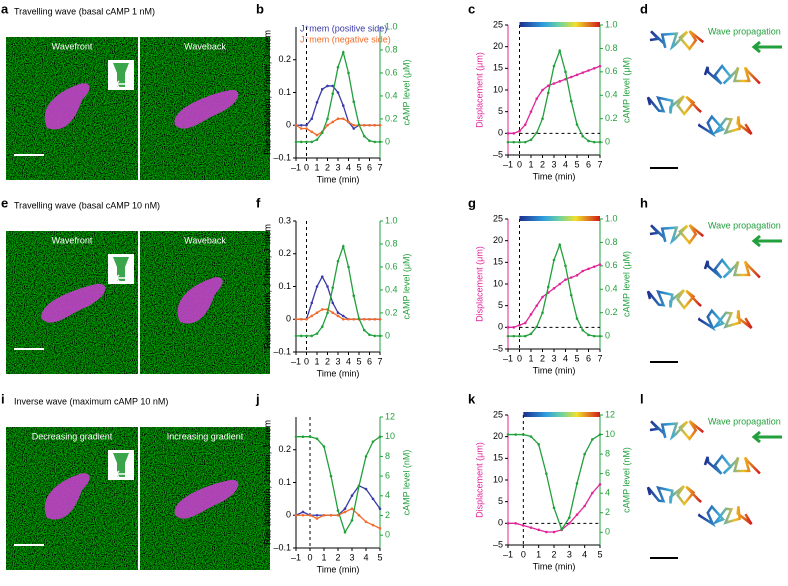 Image resolution: width=788 pixels, height=586 pixels. Describe the element at coordinates (472, 398) in the screenshot. I see `panel-letter: k` at that location.